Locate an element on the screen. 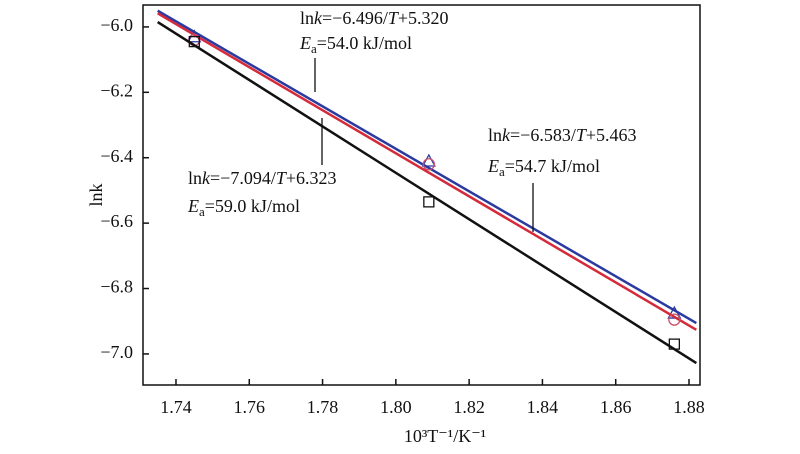 The width and height of the screenshot is (800, 454). x-tick-label: 1.78 is located at coordinates (323, 407).